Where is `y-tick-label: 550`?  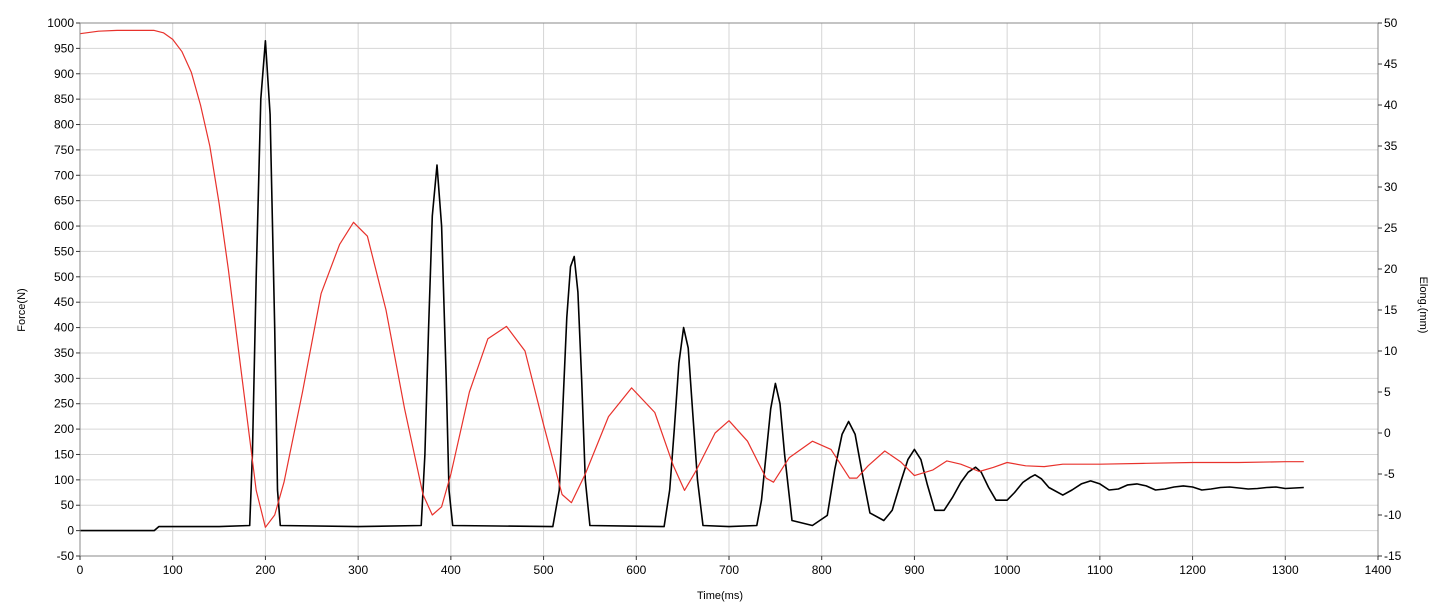
y-tick-label: 550 is located at coordinates (64, 251).